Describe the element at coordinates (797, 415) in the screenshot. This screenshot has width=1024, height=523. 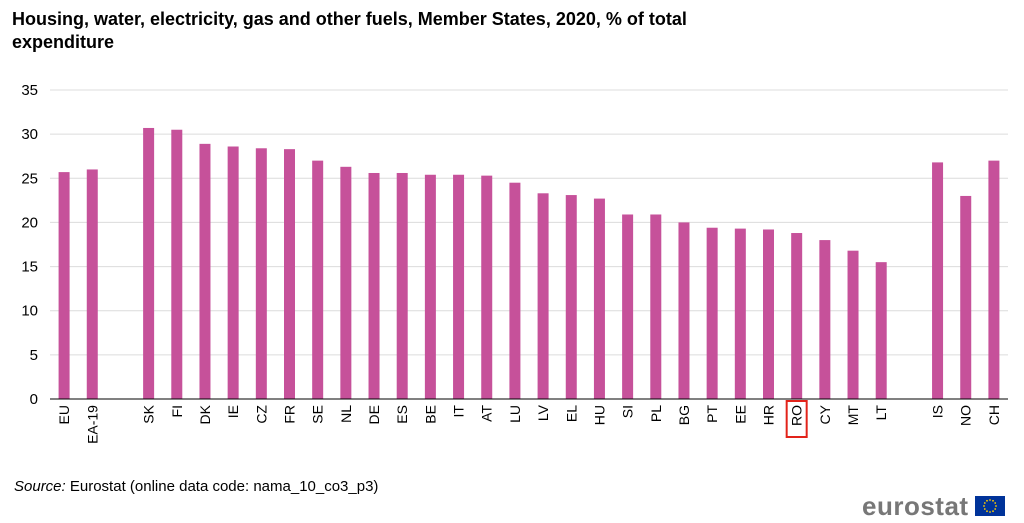
I see `x-tick-label: RO` at that location.